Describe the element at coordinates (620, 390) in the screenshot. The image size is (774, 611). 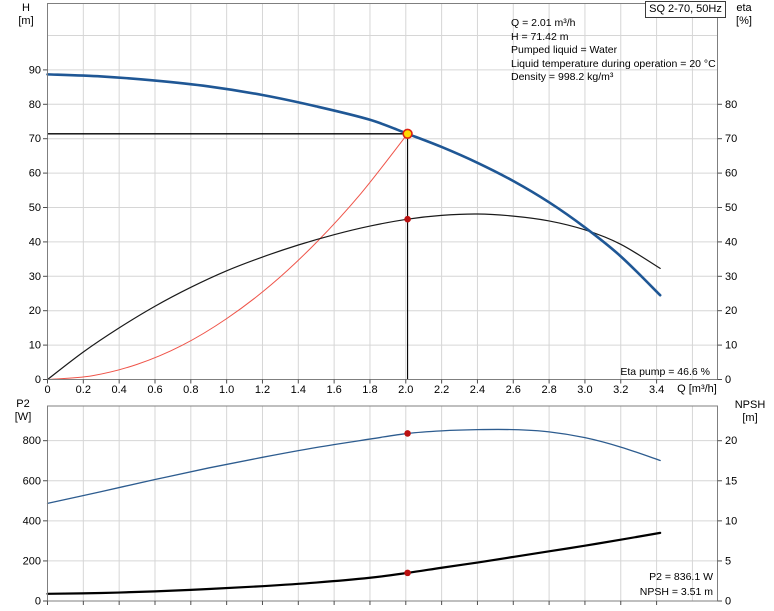
I see `x-tick-label: 3.2` at that location.